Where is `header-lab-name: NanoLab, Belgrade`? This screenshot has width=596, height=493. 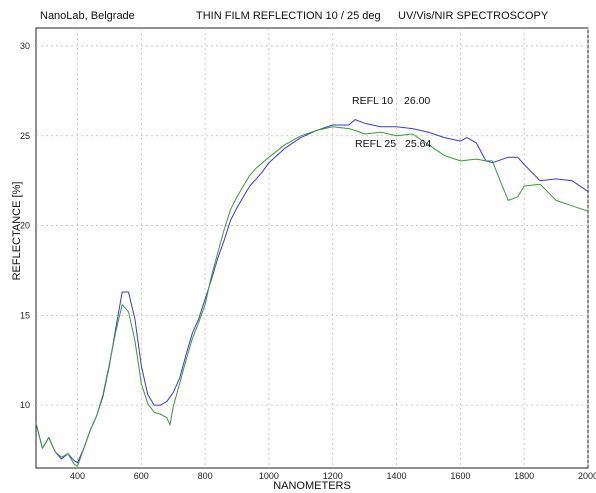 header-lab-name: NanoLab, Belgrade is located at coordinates (87, 16).